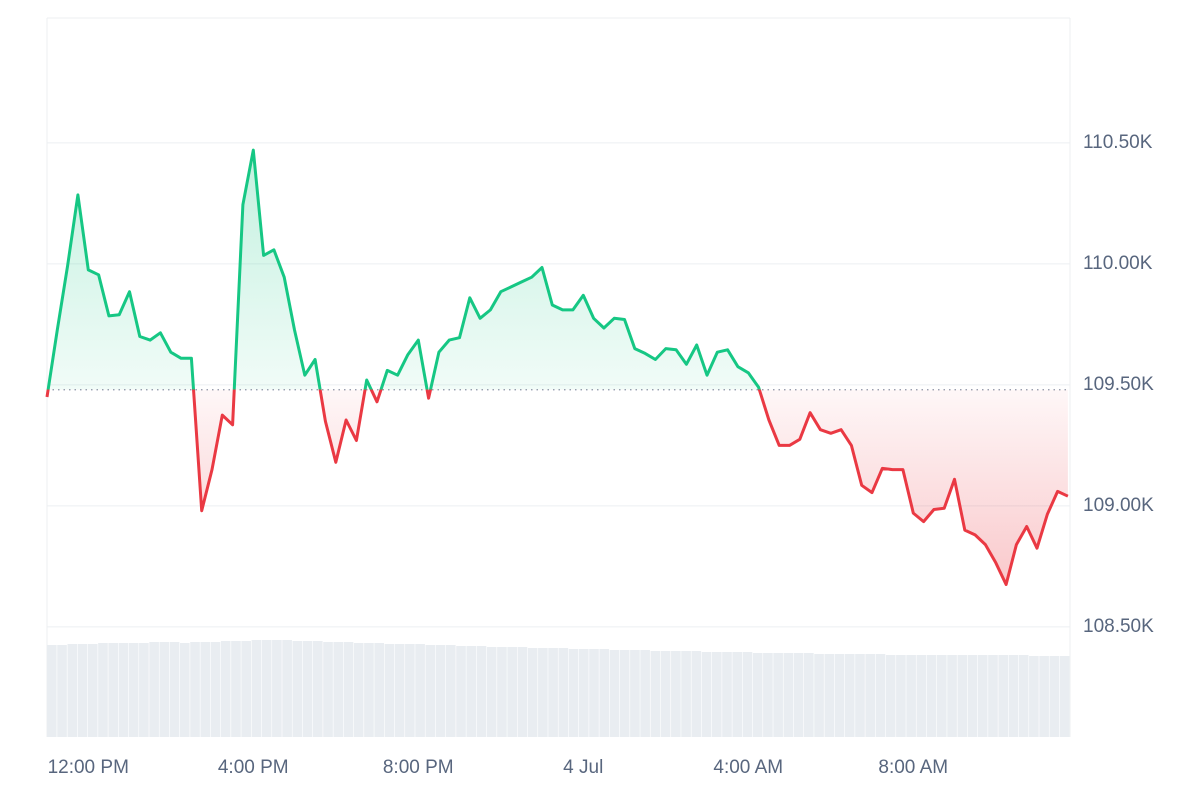  Describe the element at coordinates (88, 767) in the screenshot. I see `x-tick-label: 12:00 PM` at that location.